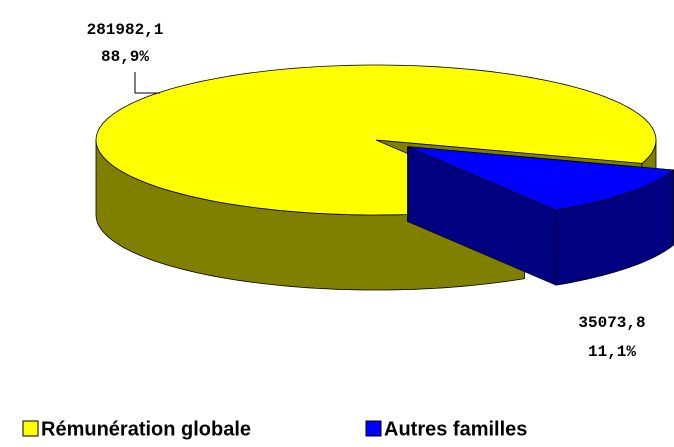 Image resolution: width=674 pixels, height=447 pixels. What do you see at coordinates (455, 429) in the screenshot?
I see `legend-label: Autres familles` at bounding box center [455, 429].